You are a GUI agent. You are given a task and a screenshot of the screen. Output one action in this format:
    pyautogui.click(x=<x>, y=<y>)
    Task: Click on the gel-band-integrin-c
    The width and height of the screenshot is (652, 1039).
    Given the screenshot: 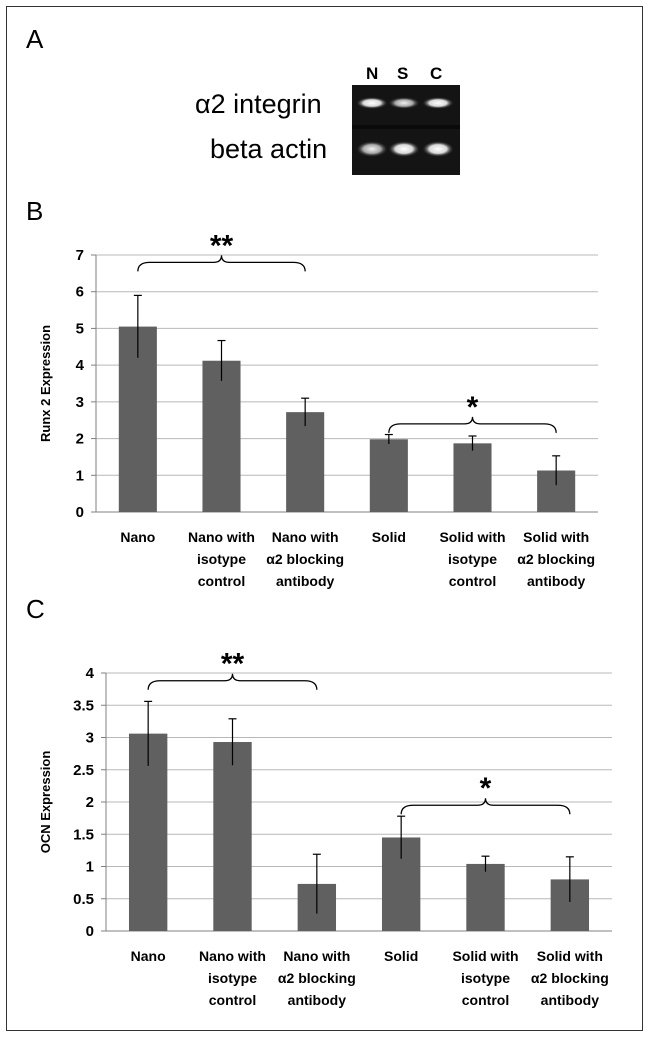 What is the action you would take?
    pyautogui.click(x=438, y=103)
    